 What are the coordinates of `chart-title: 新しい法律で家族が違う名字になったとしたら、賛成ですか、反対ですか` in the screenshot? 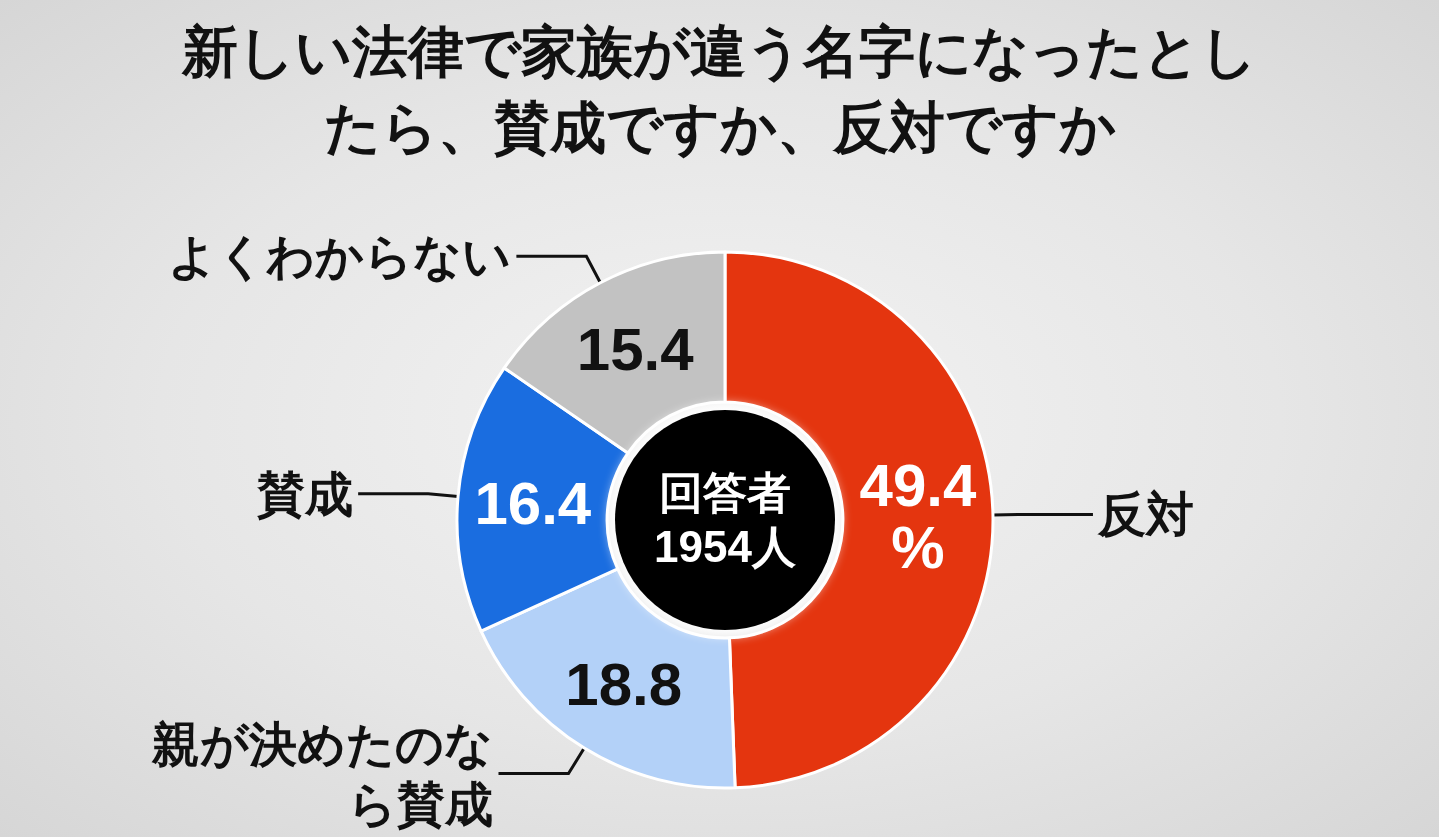 It's located at (719, 89).